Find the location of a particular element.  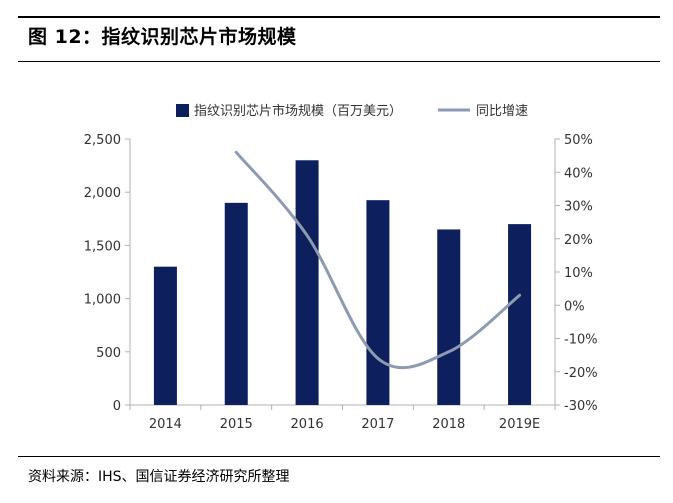

right-tick-label: 10% is located at coordinates (578, 273).